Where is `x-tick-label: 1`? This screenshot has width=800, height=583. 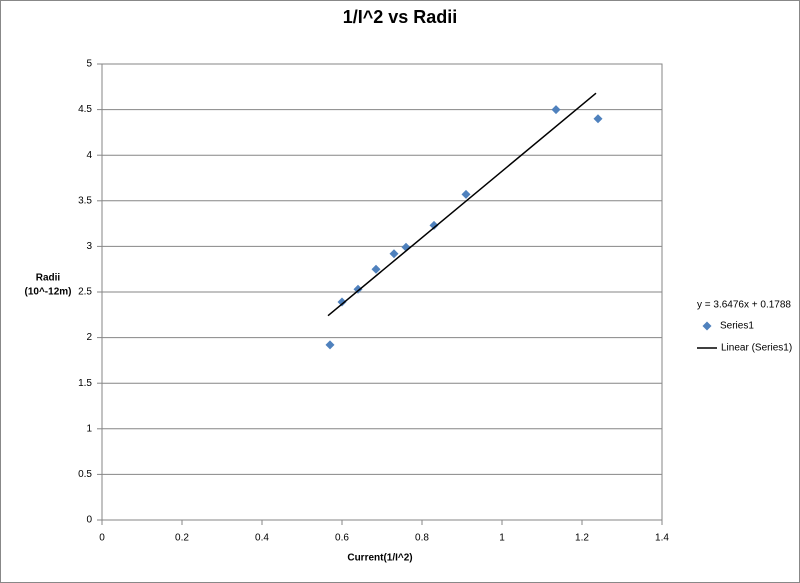 x-tick-label: 1 is located at coordinates (502, 538).